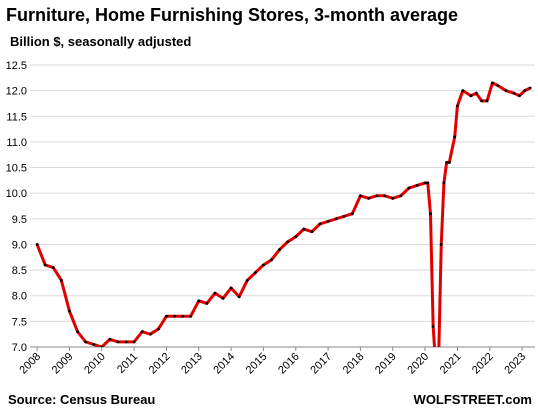 The image size is (538, 415). I want to click on y-tick-label: 9.0, so click(19, 245).